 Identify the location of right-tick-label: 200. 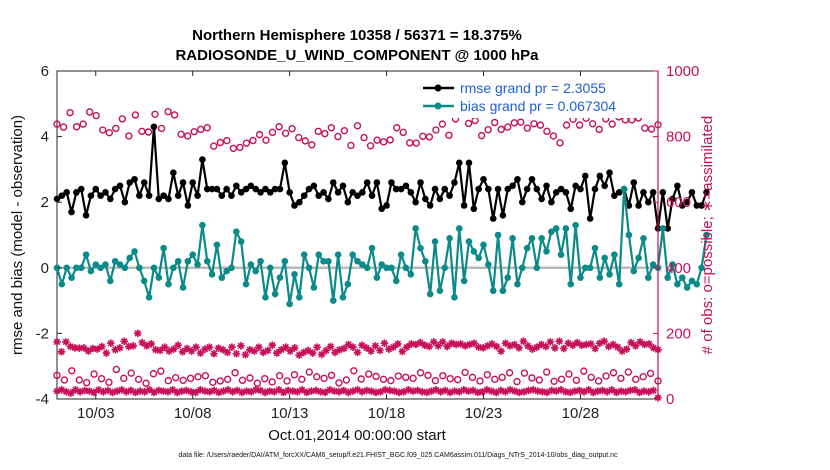
(678, 333).